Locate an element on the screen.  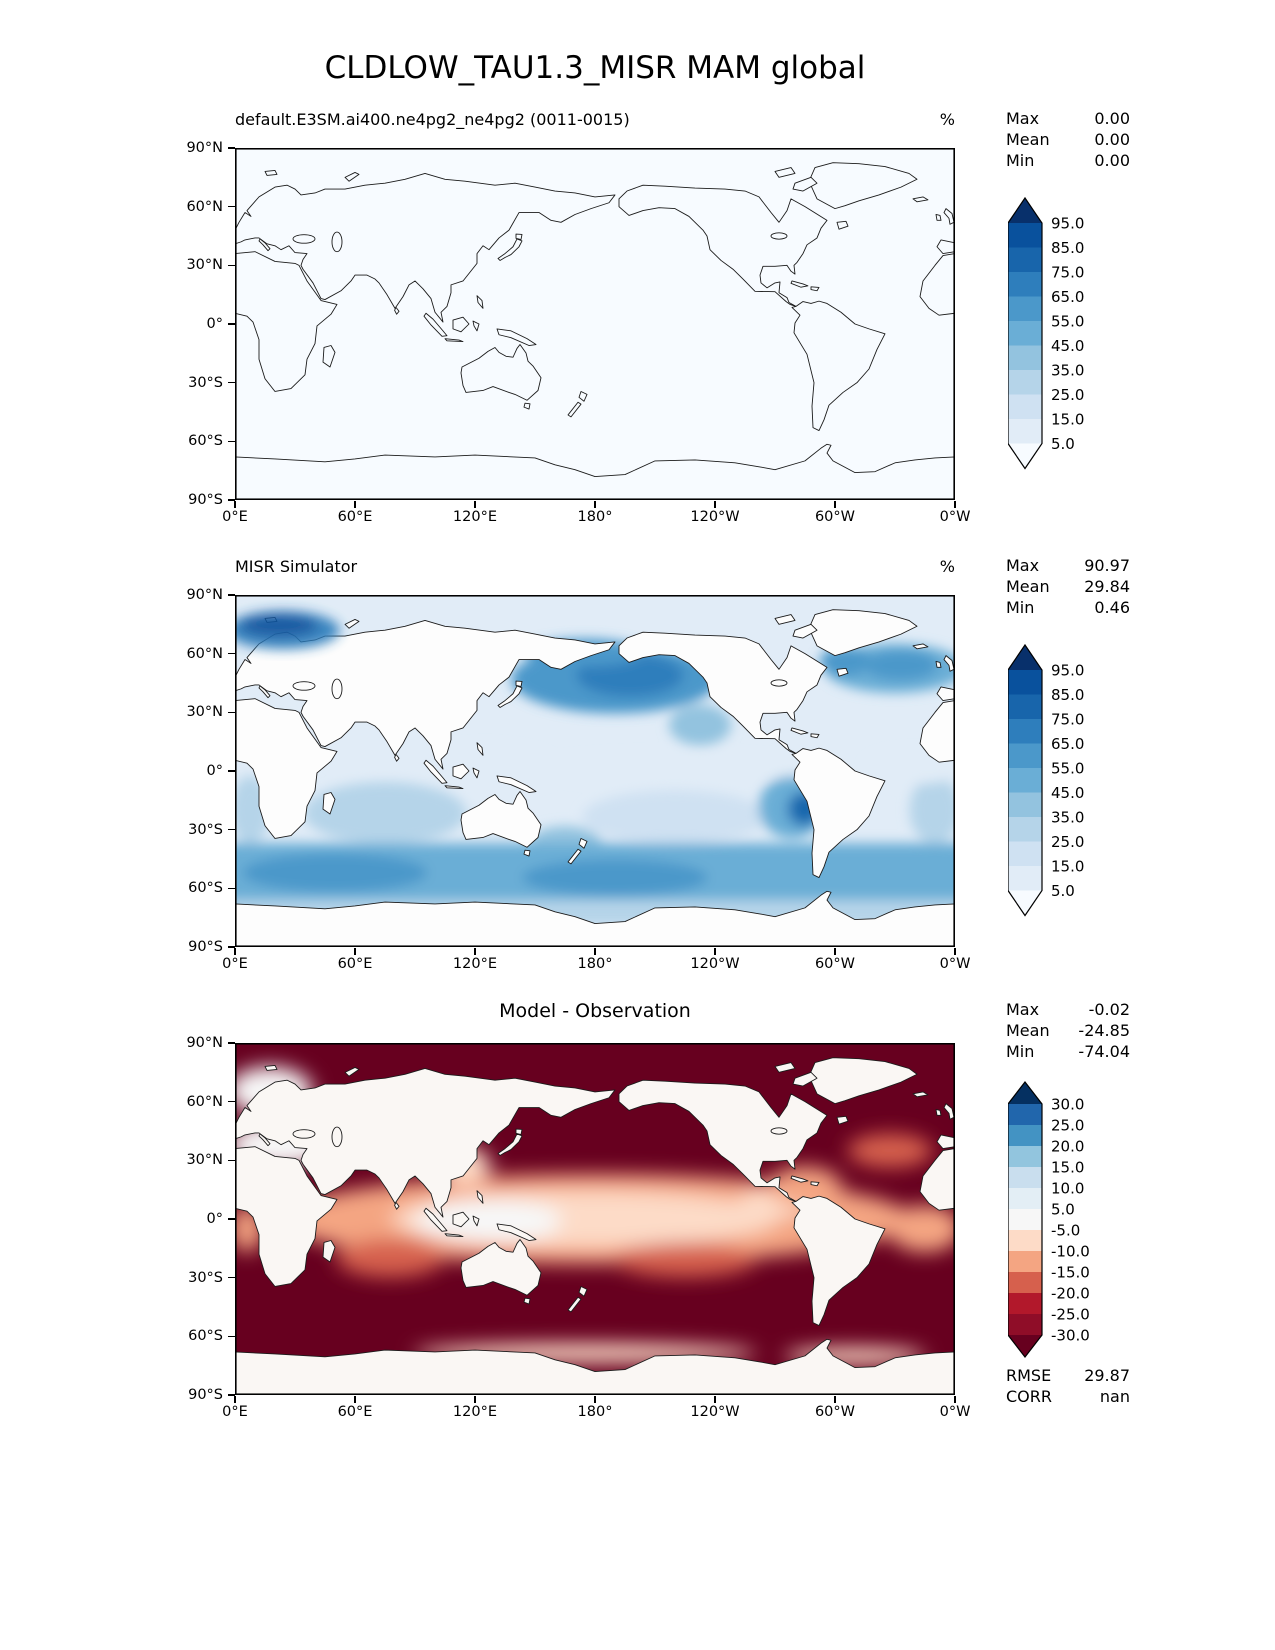
stat-value: 29.87 is located at coordinates (1107, 1375).